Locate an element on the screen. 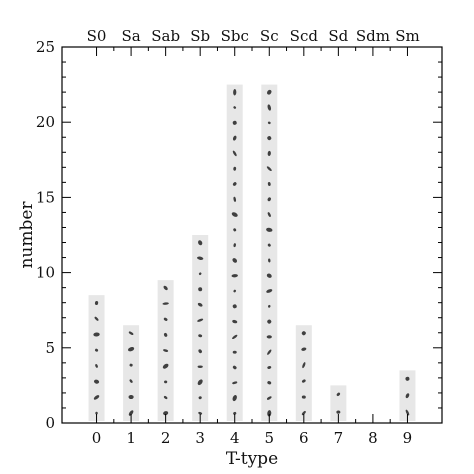  y-tick-label: 20 is located at coordinates (45, 122).